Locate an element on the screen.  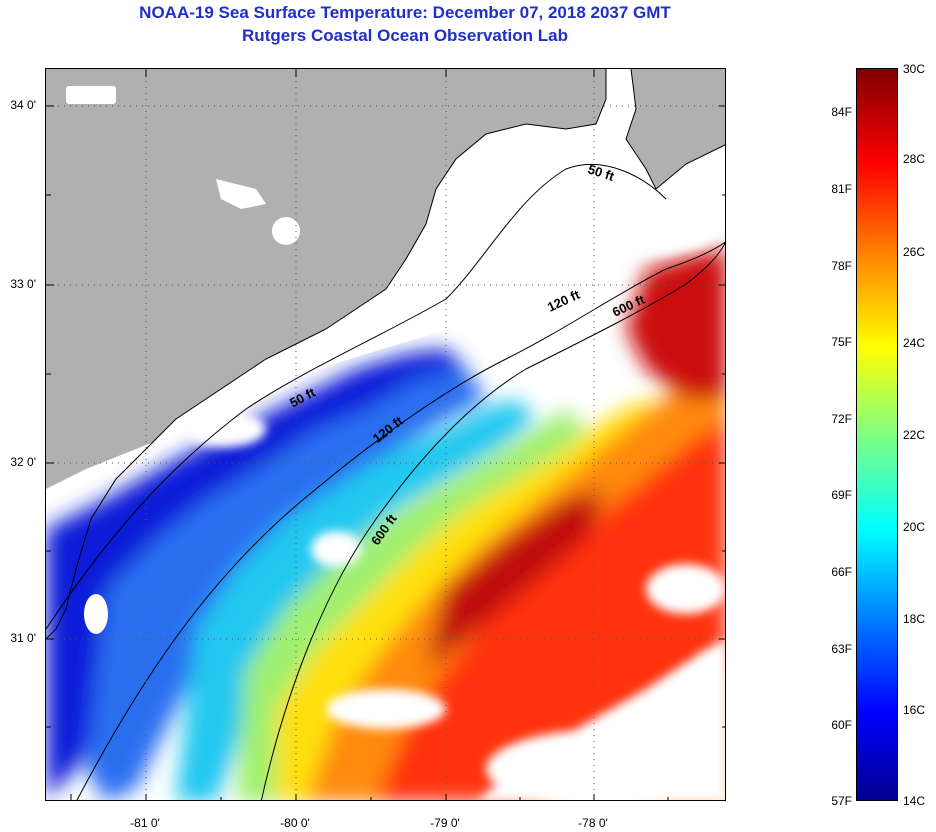
colorbar-label-78f: 78F is located at coordinates (841, 266).